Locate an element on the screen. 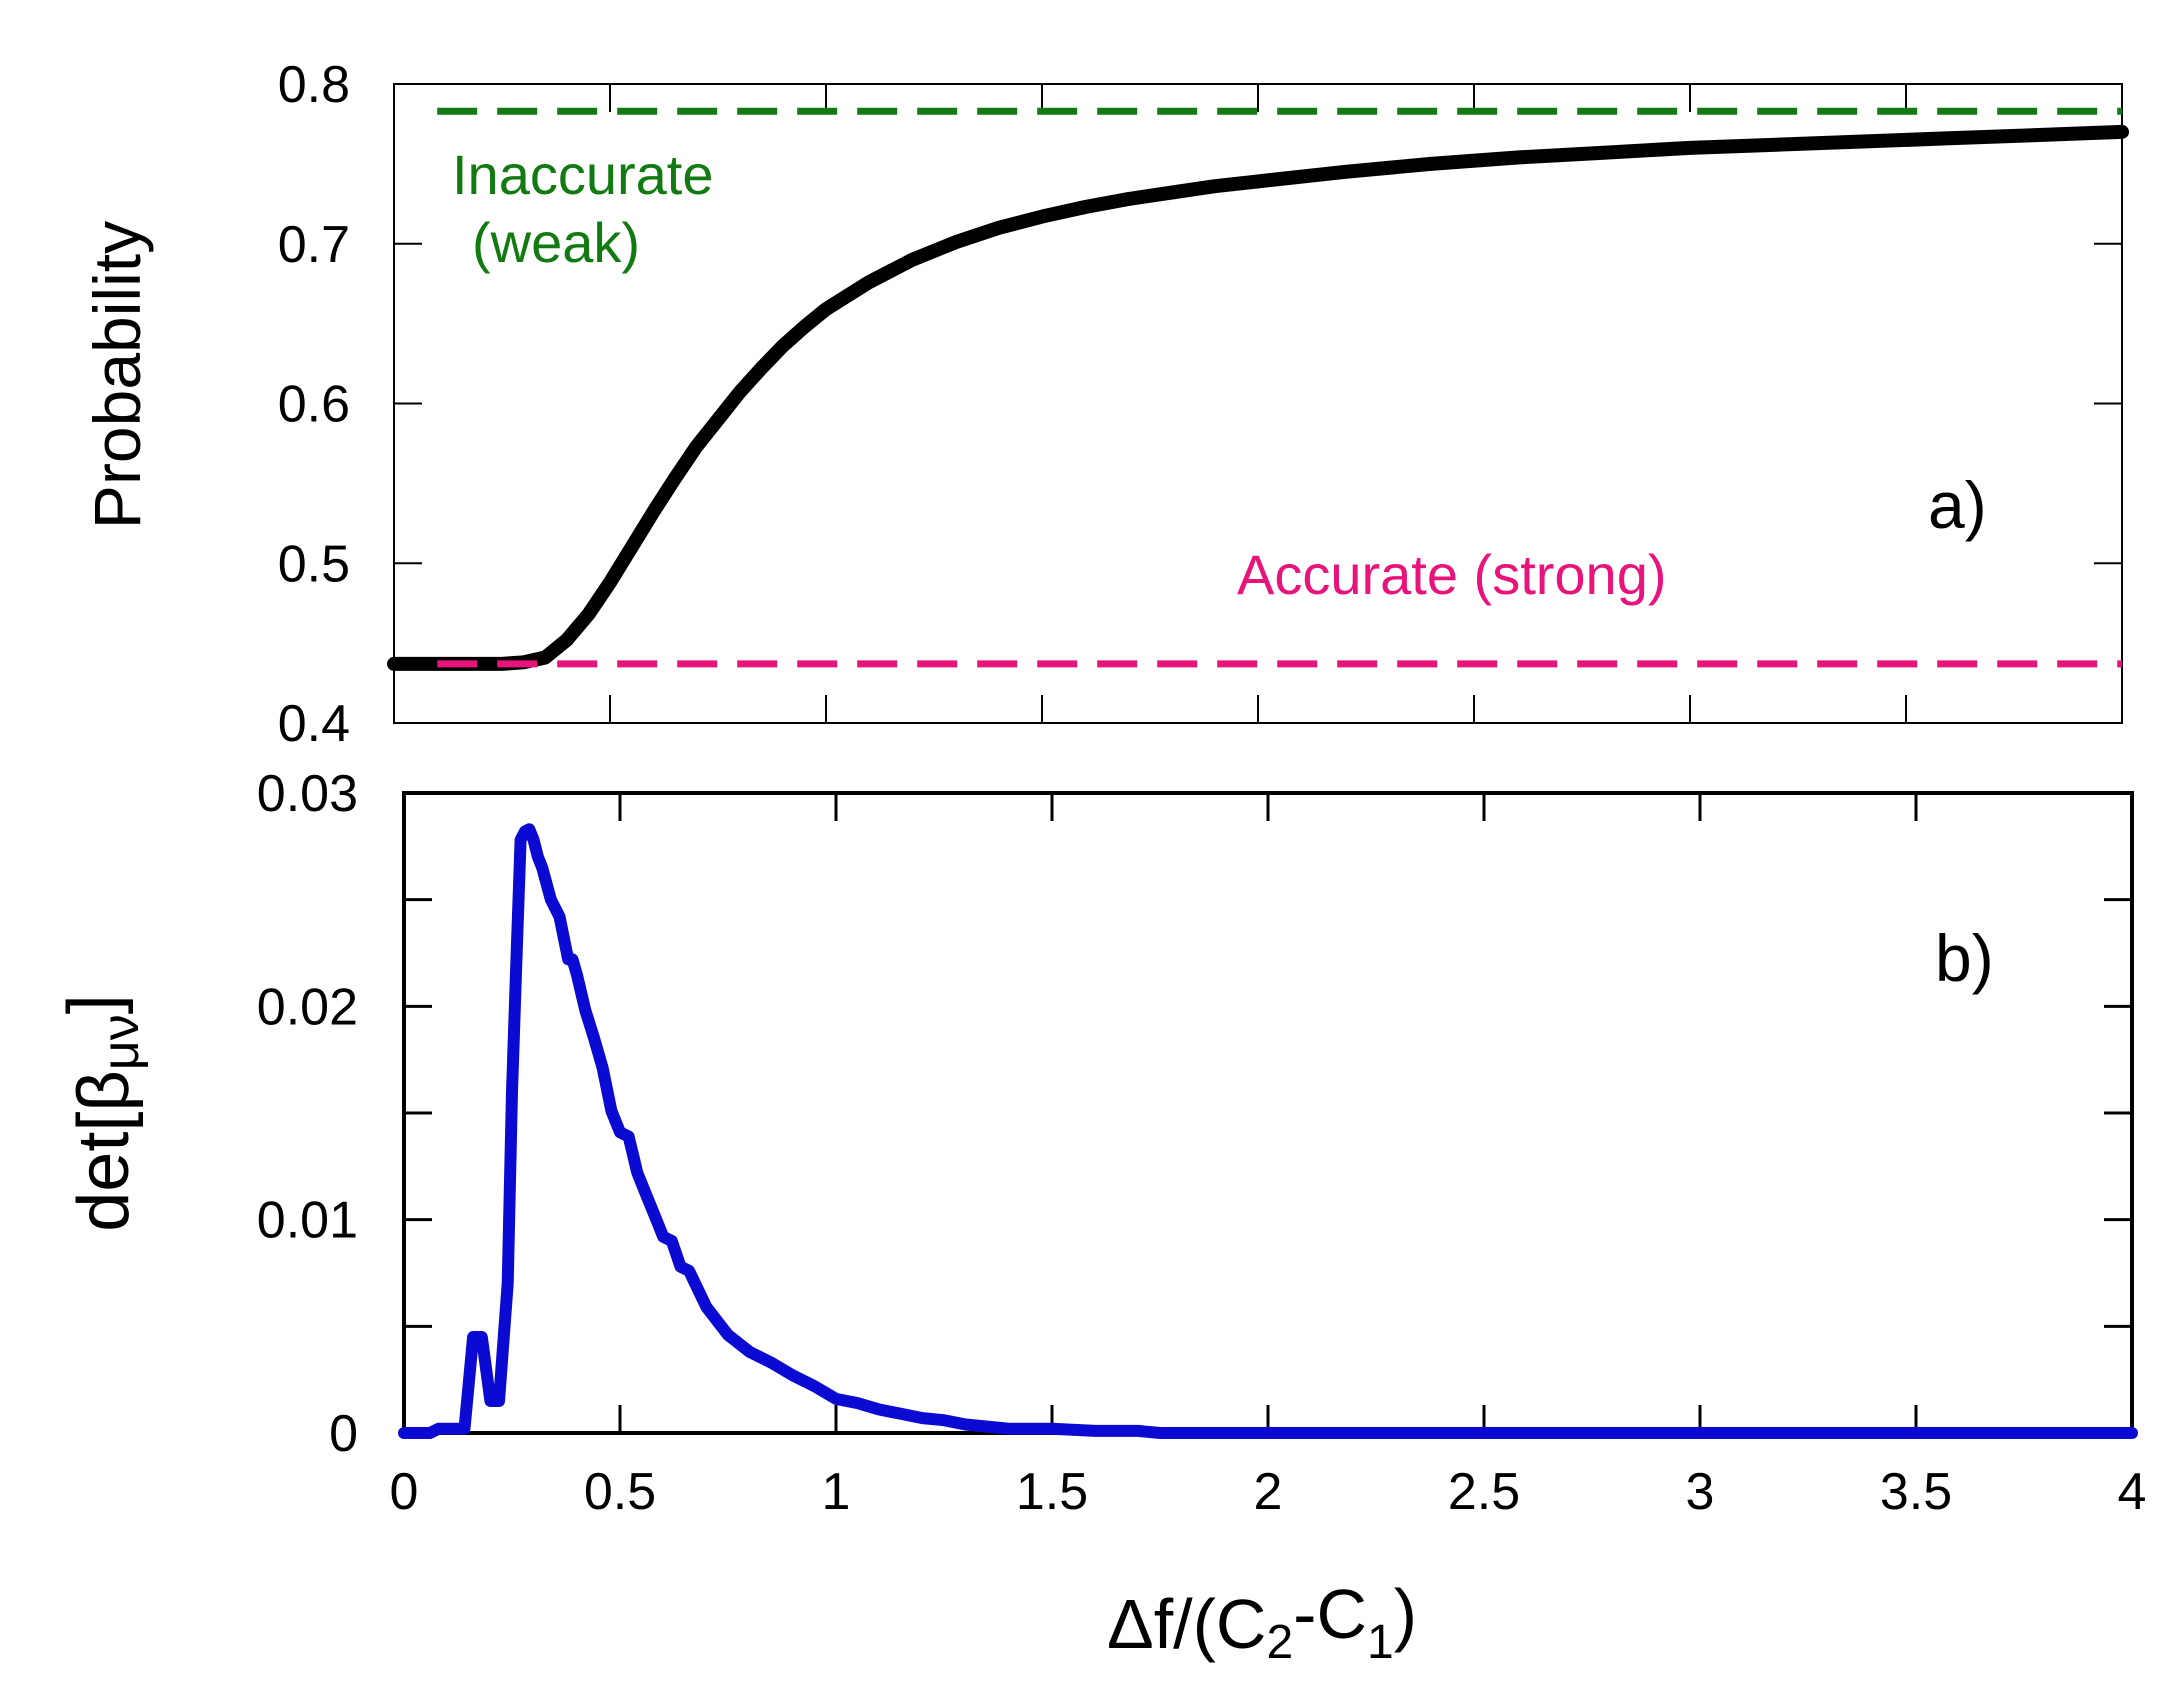  ytick-label: 0.5 is located at coordinates (314, 564).